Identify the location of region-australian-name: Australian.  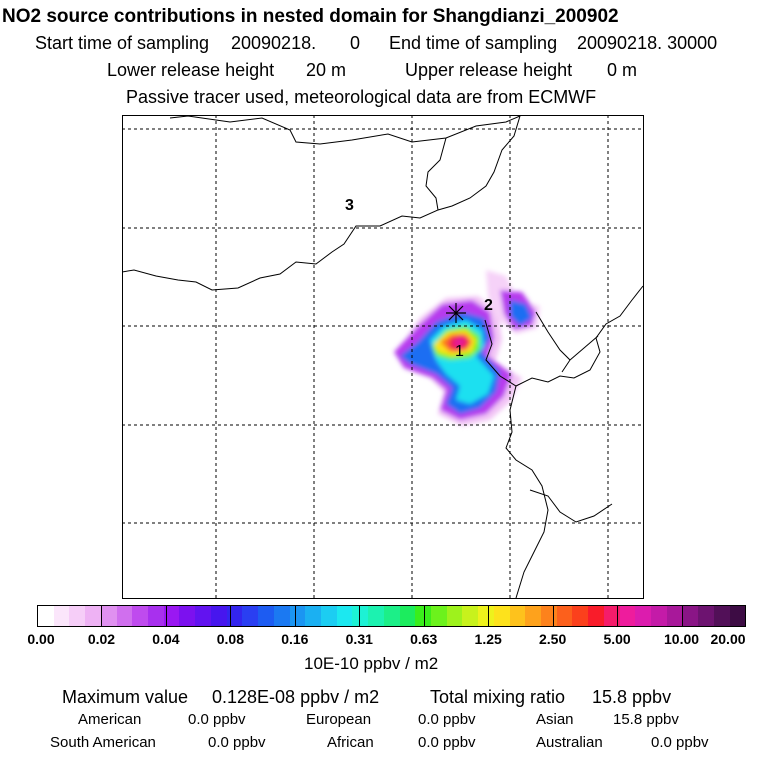
(569, 742).